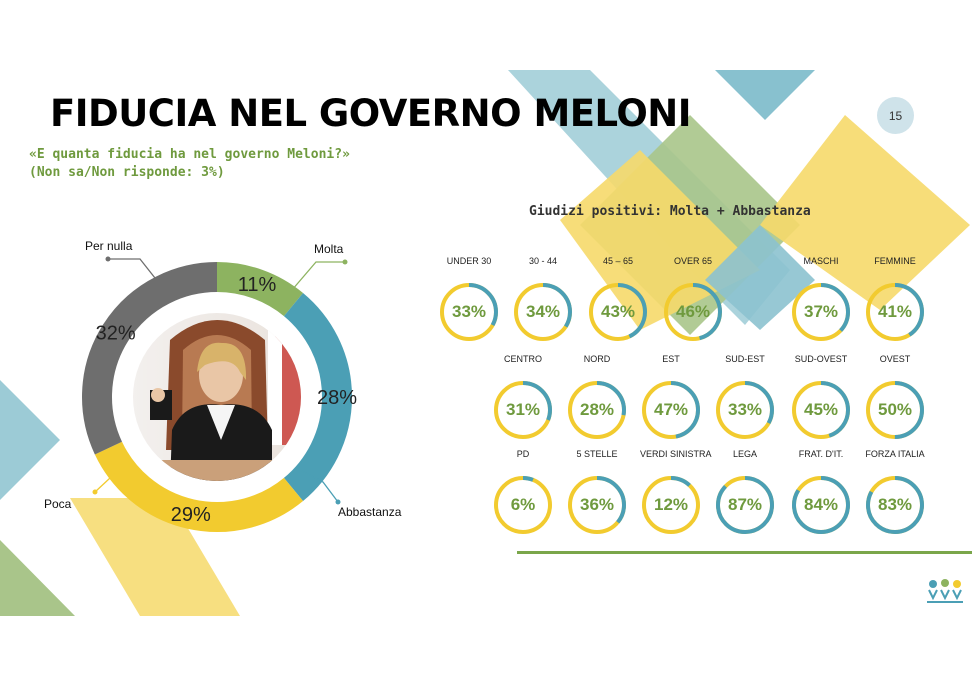  I want to click on gauge-0-4: MASCHI 37%, so click(821, 299).